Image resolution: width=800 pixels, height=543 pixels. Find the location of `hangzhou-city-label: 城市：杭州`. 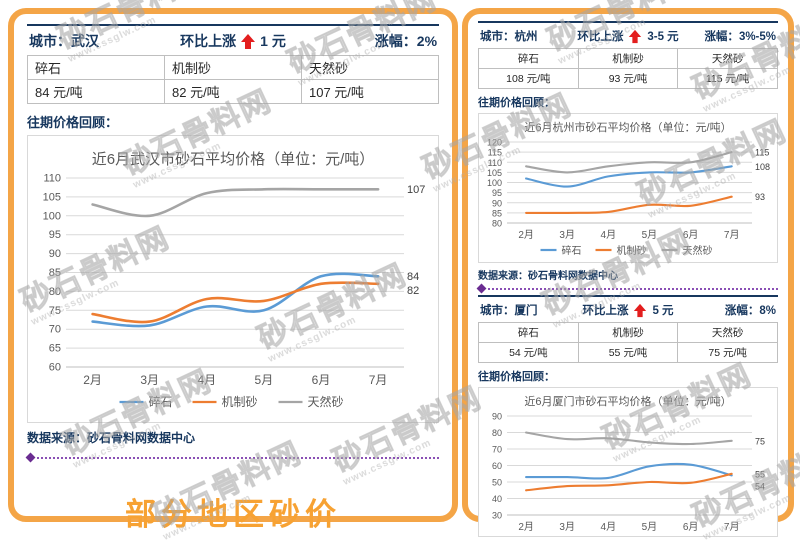

hangzhou-city-label: 城市：杭州 is located at coordinates (522, 36).